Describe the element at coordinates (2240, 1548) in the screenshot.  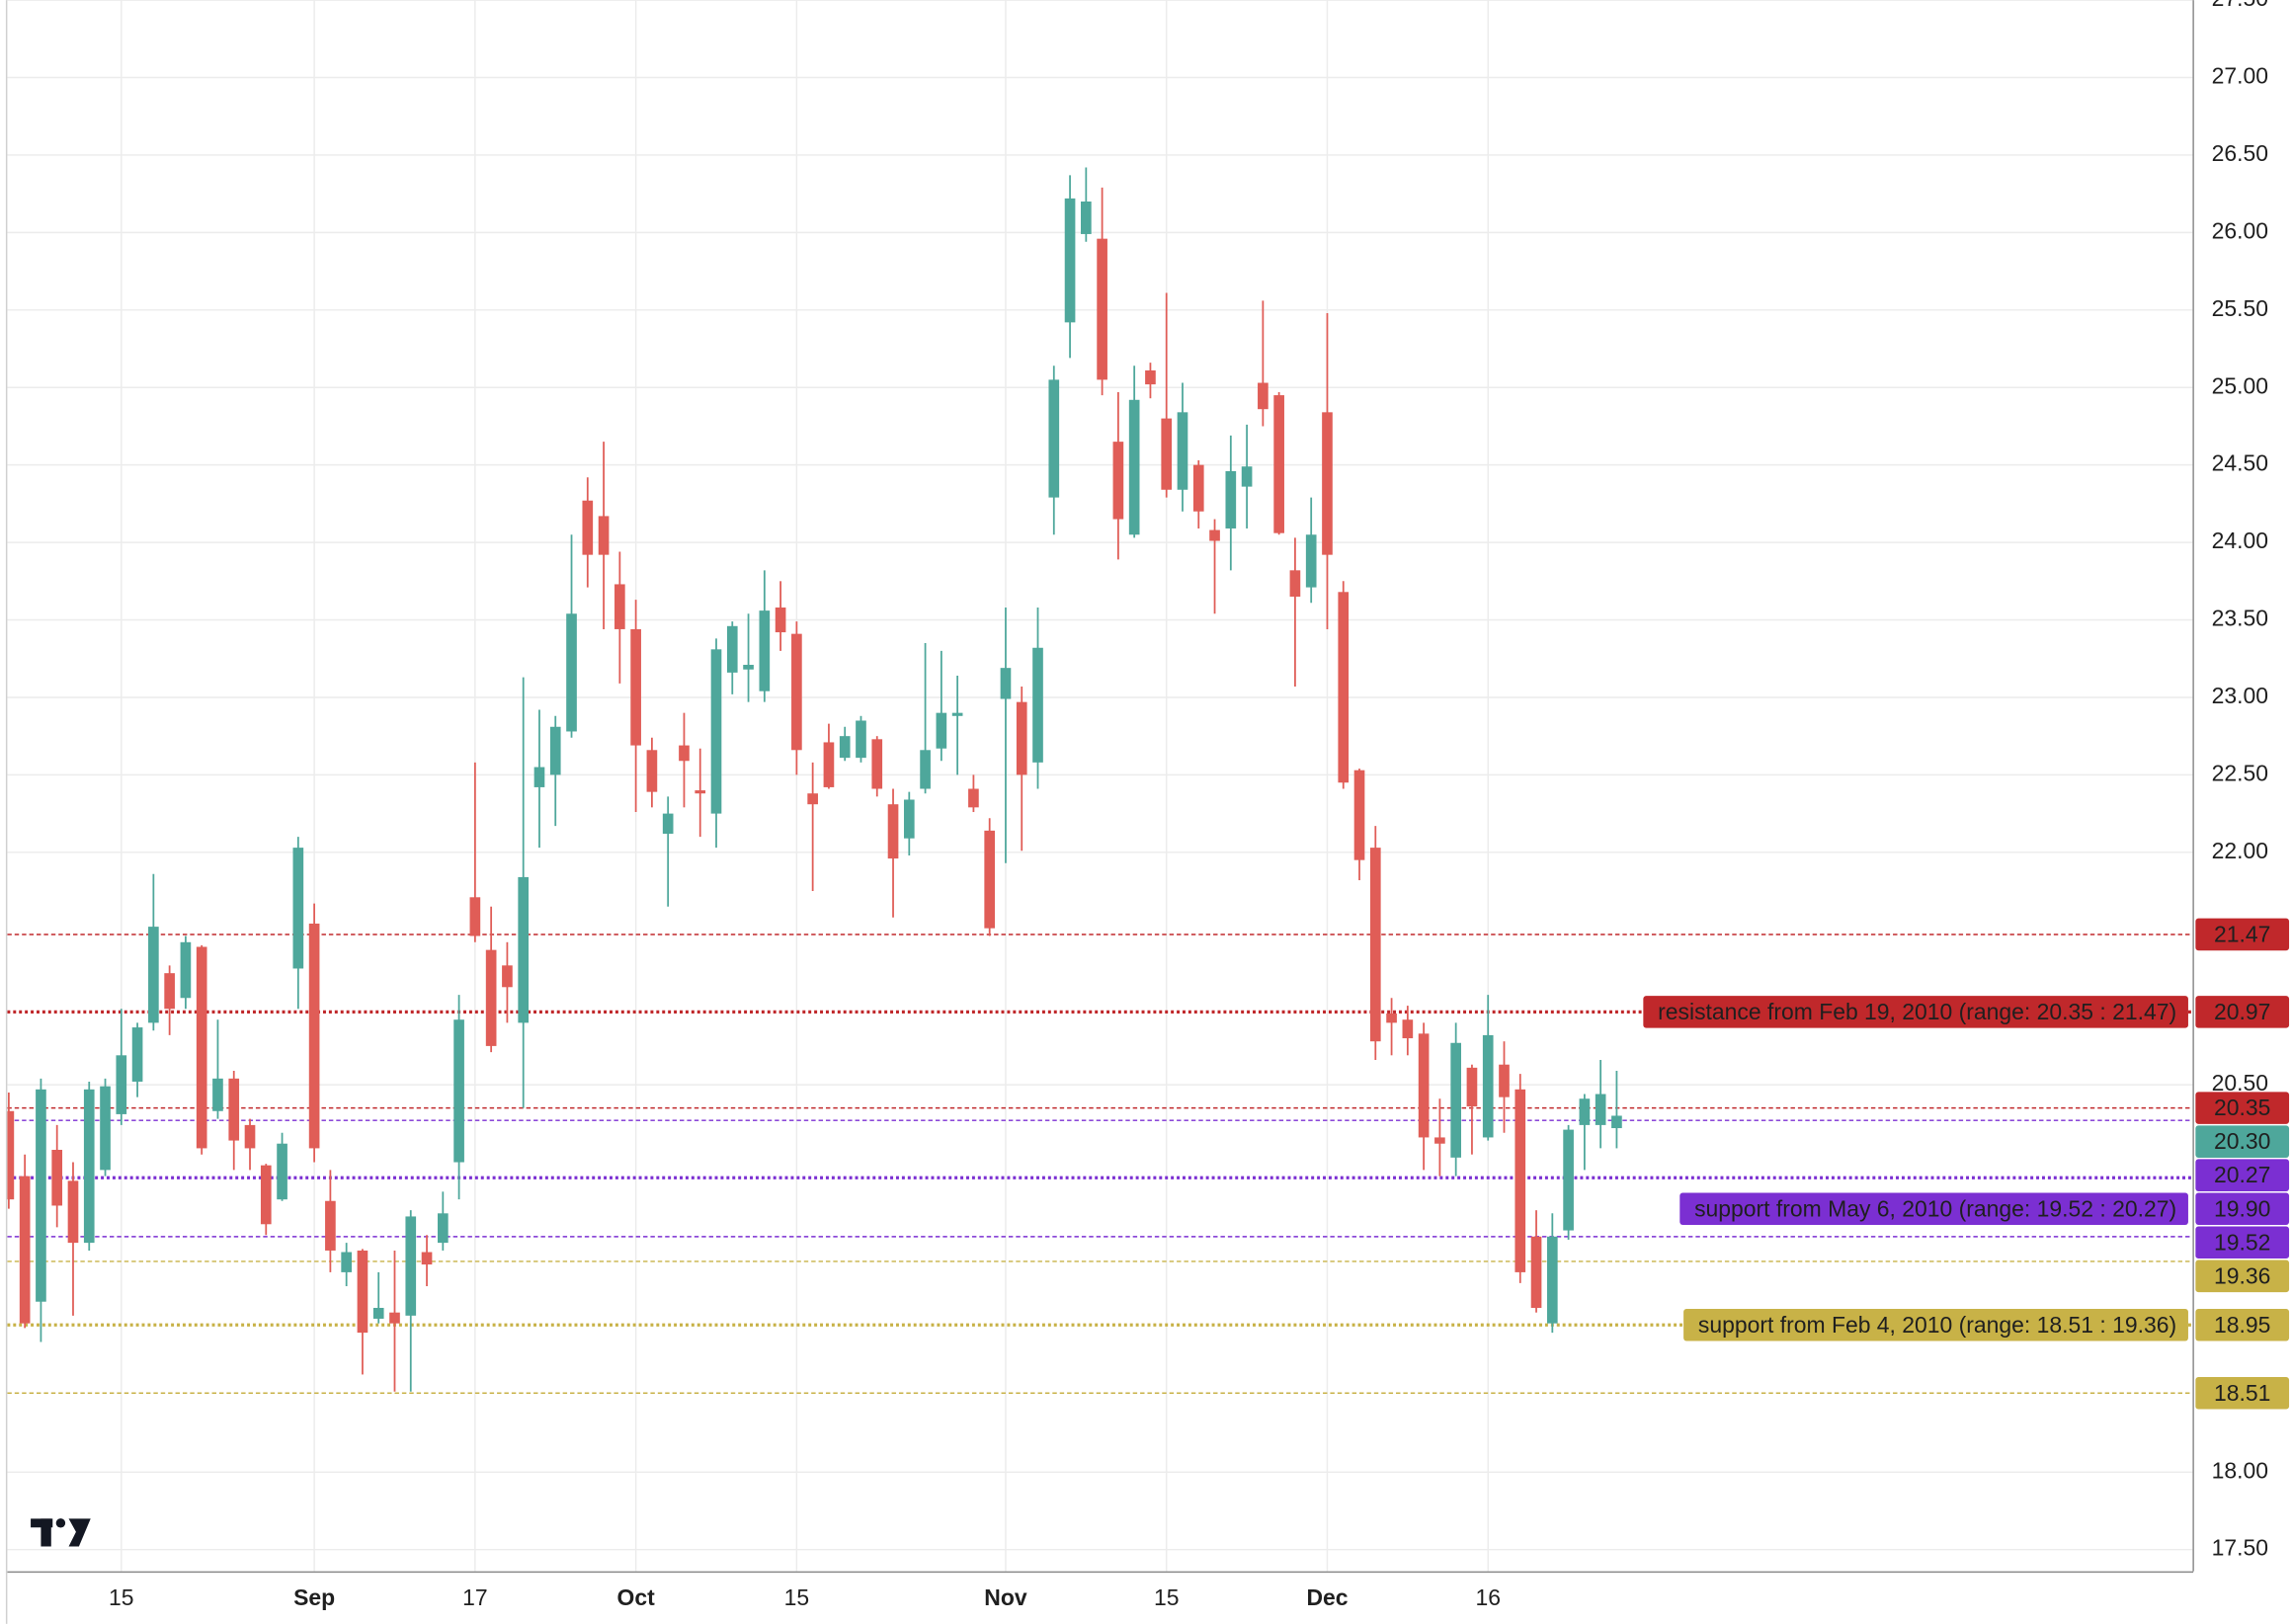
I see `y-tick-label: 17.50` at that location.